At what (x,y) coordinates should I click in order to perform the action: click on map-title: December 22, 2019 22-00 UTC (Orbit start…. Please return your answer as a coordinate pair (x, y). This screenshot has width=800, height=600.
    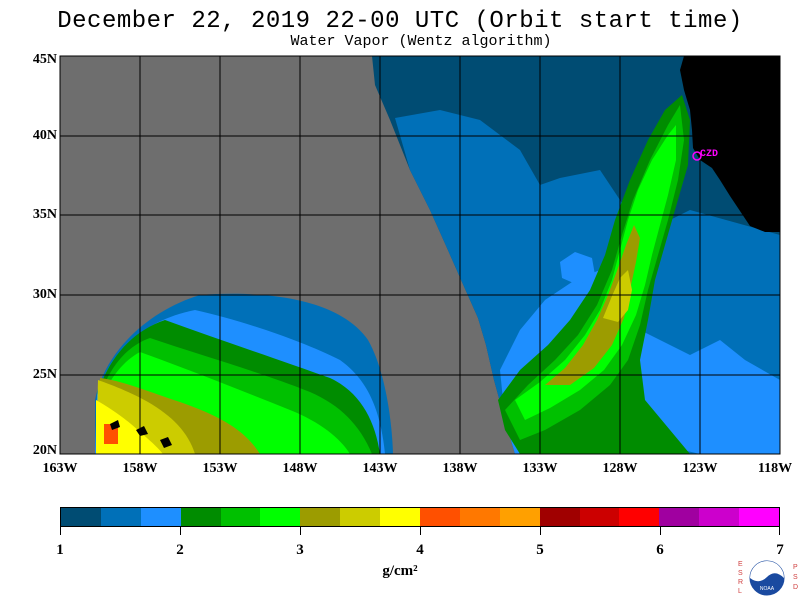
    Looking at the image, I should click on (400, 21).